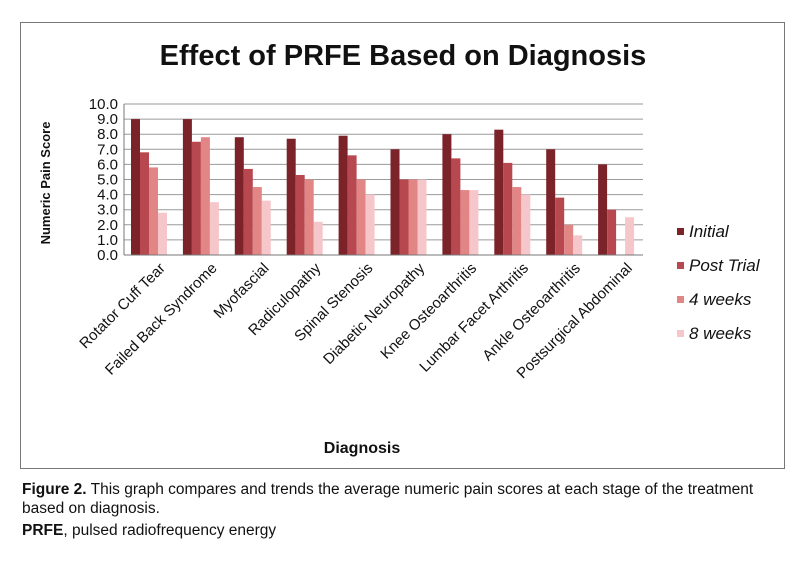 Image resolution: width=807 pixels, height=561 pixels. I want to click on legend-label: 8 weeks, so click(720, 333).